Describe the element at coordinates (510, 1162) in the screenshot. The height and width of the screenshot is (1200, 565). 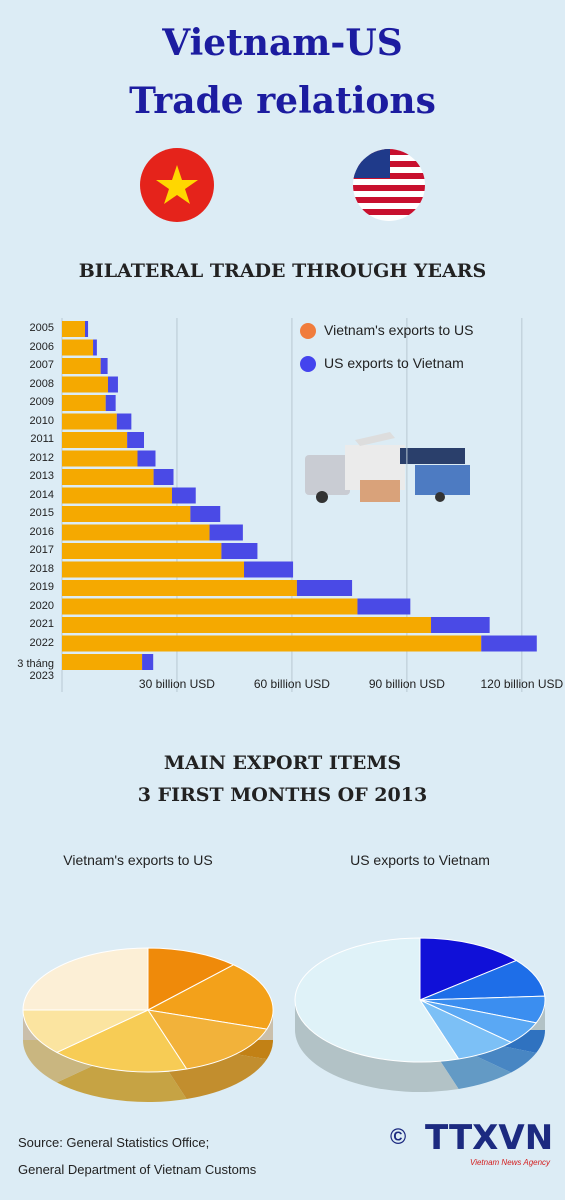
I see `logo-subtitle: Vietnam News Agency` at that location.